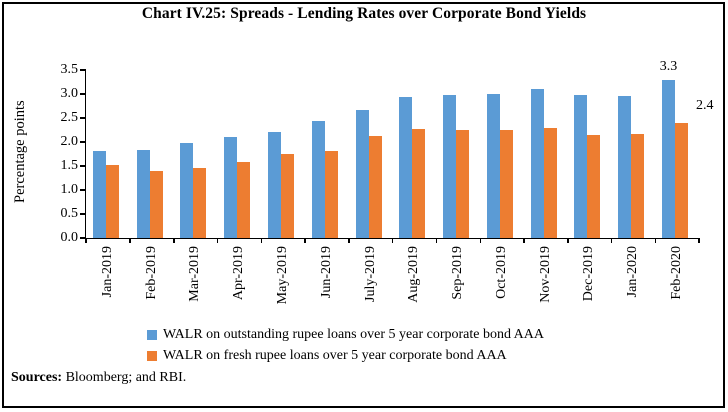 The height and width of the screenshot is (412, 728). Describe the element at coordinates (69, 189) in the screenshot. I see `y-tick-label: 1.0` at that location.